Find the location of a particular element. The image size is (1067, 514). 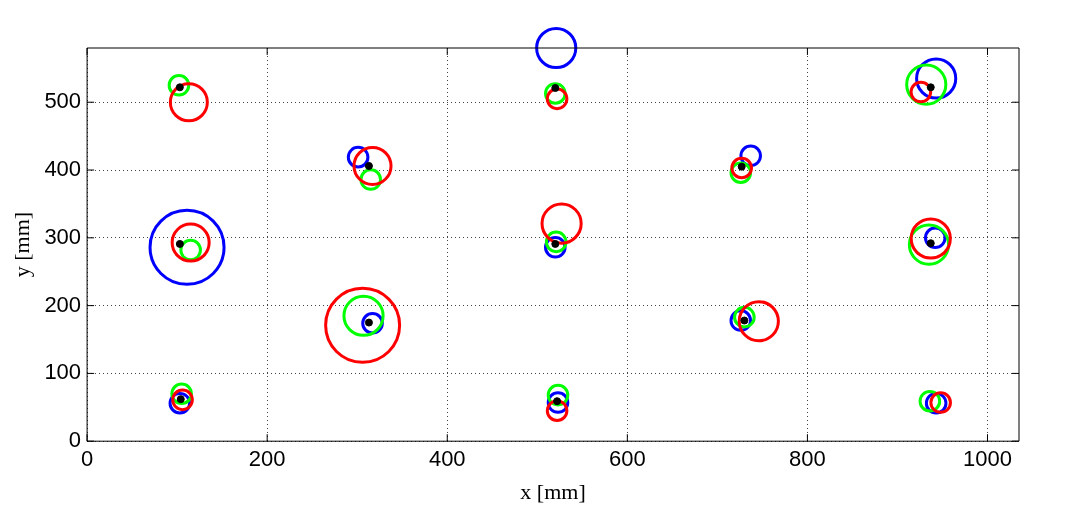

x-axis-title: x [mm] is located at coordinates (553, 491).